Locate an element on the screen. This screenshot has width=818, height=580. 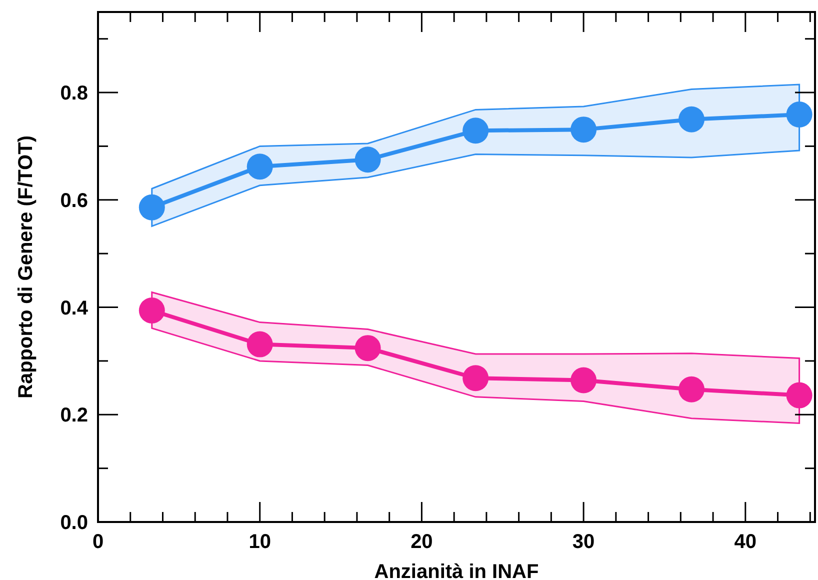
x-axis-title: Anzianità in INAF is located at coordinates (456, 570).